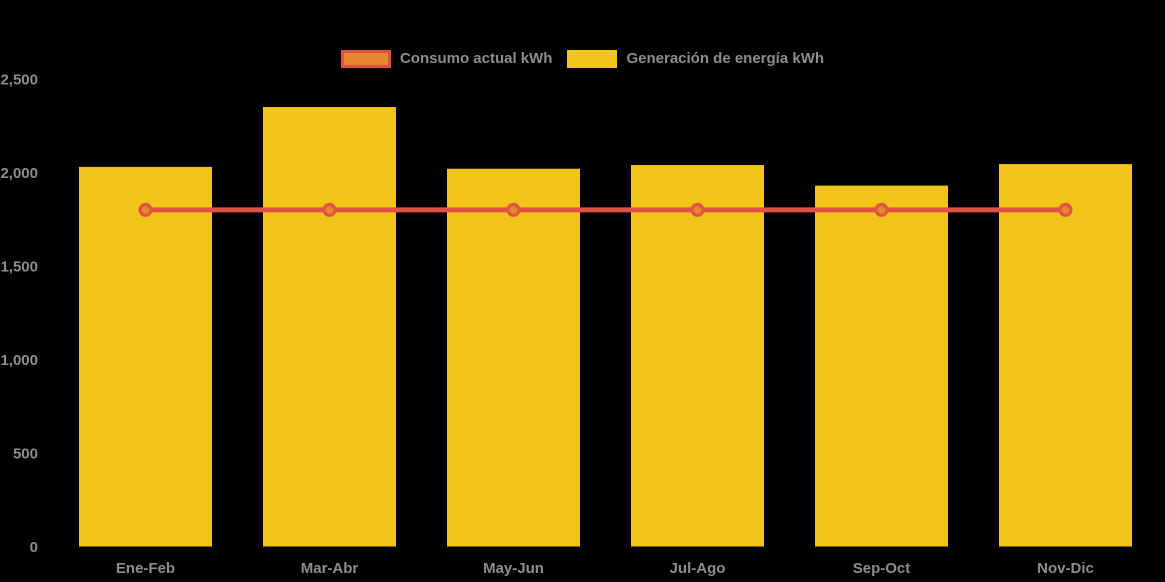  Describe the element at coordinates (365, 59) in the screenshot. I see `legend-swatch-consumo-actual-kwh` at that location.